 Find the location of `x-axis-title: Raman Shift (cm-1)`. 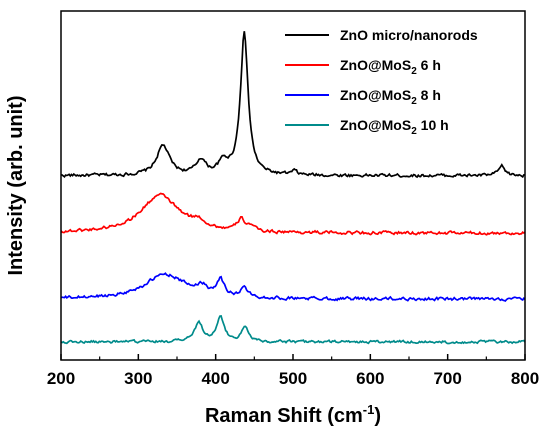

x-axis-title: Raman Shift (cm-1) is located at coordinates (293, 414).